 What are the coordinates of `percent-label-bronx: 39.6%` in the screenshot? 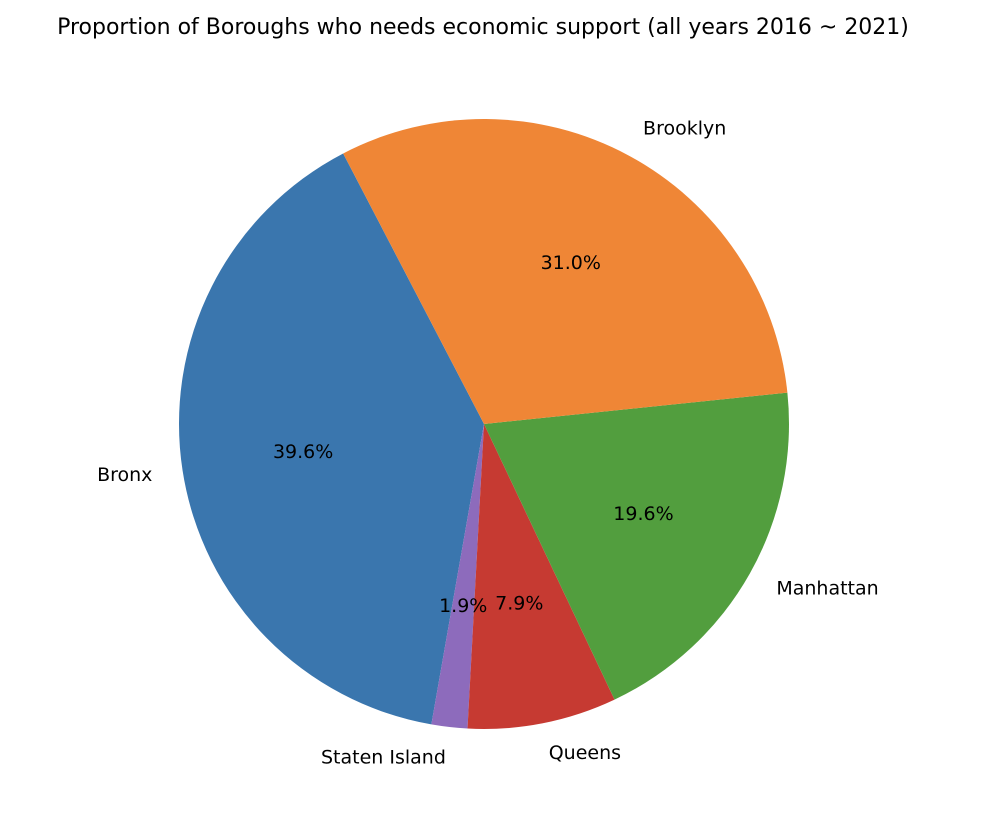 It's located at (303, 452).